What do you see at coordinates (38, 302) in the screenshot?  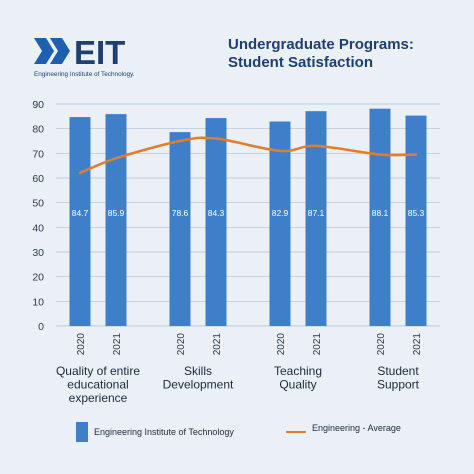 I see `y-tick-label: 10` at bounding box center [38, 302].